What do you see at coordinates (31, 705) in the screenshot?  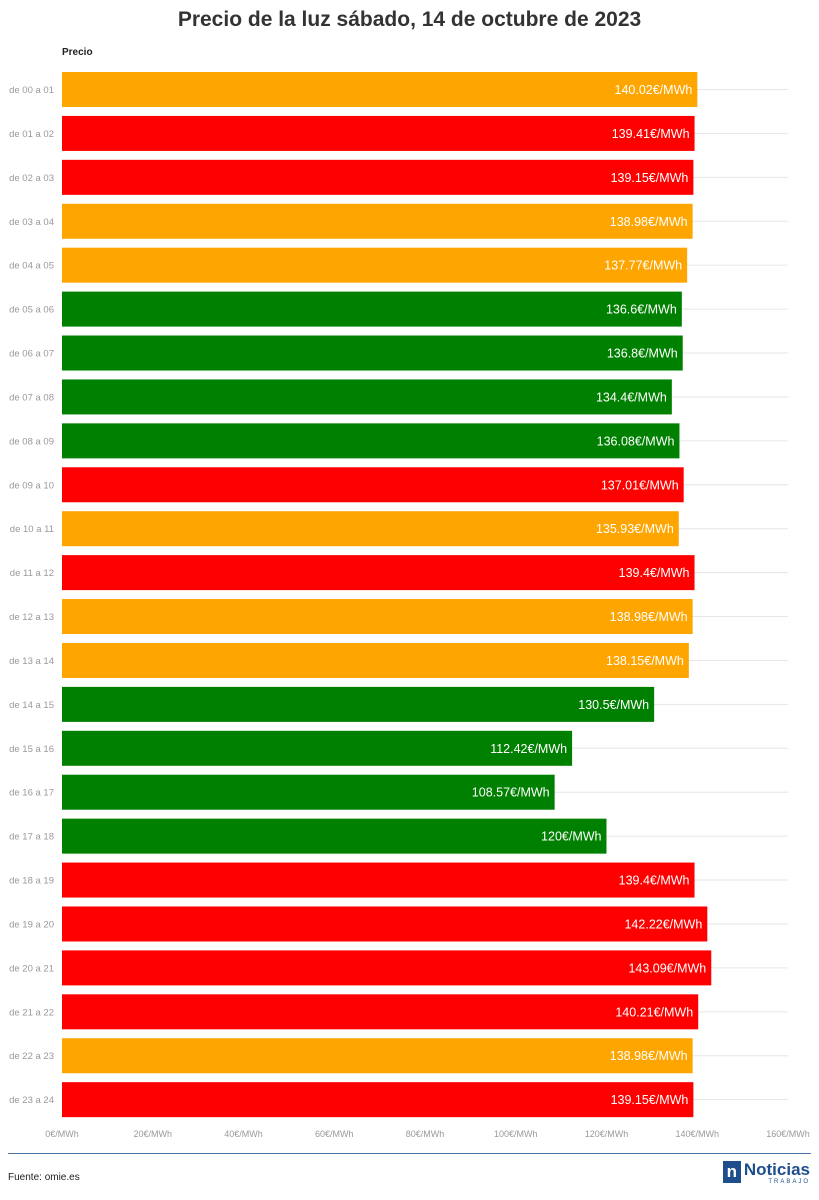 I see `category-label: de 14 a 15` at bounding box center [31, 705].